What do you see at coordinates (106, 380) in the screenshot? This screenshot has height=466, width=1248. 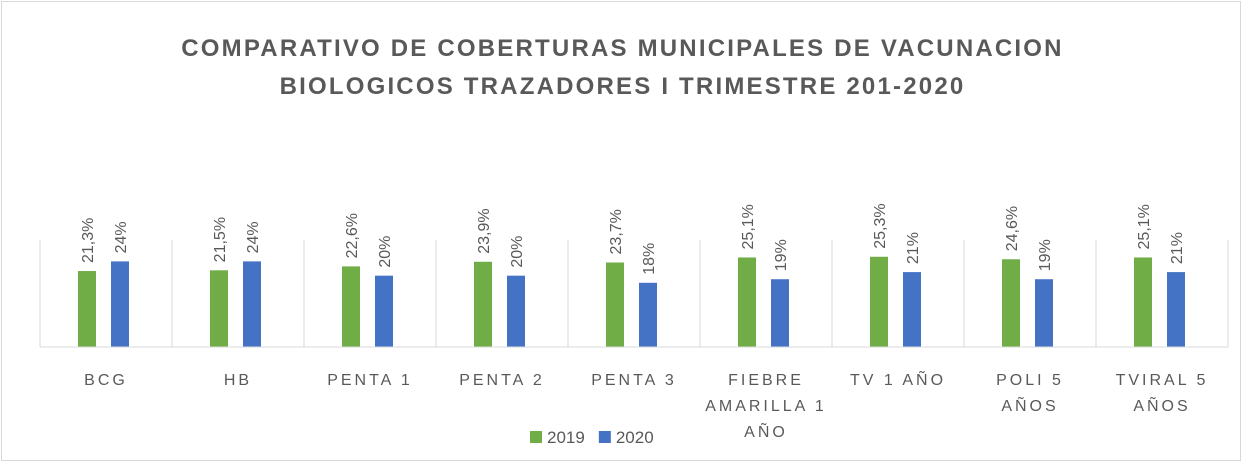 I see `x-tick-label: BCG` at bounding box center [106, 380].